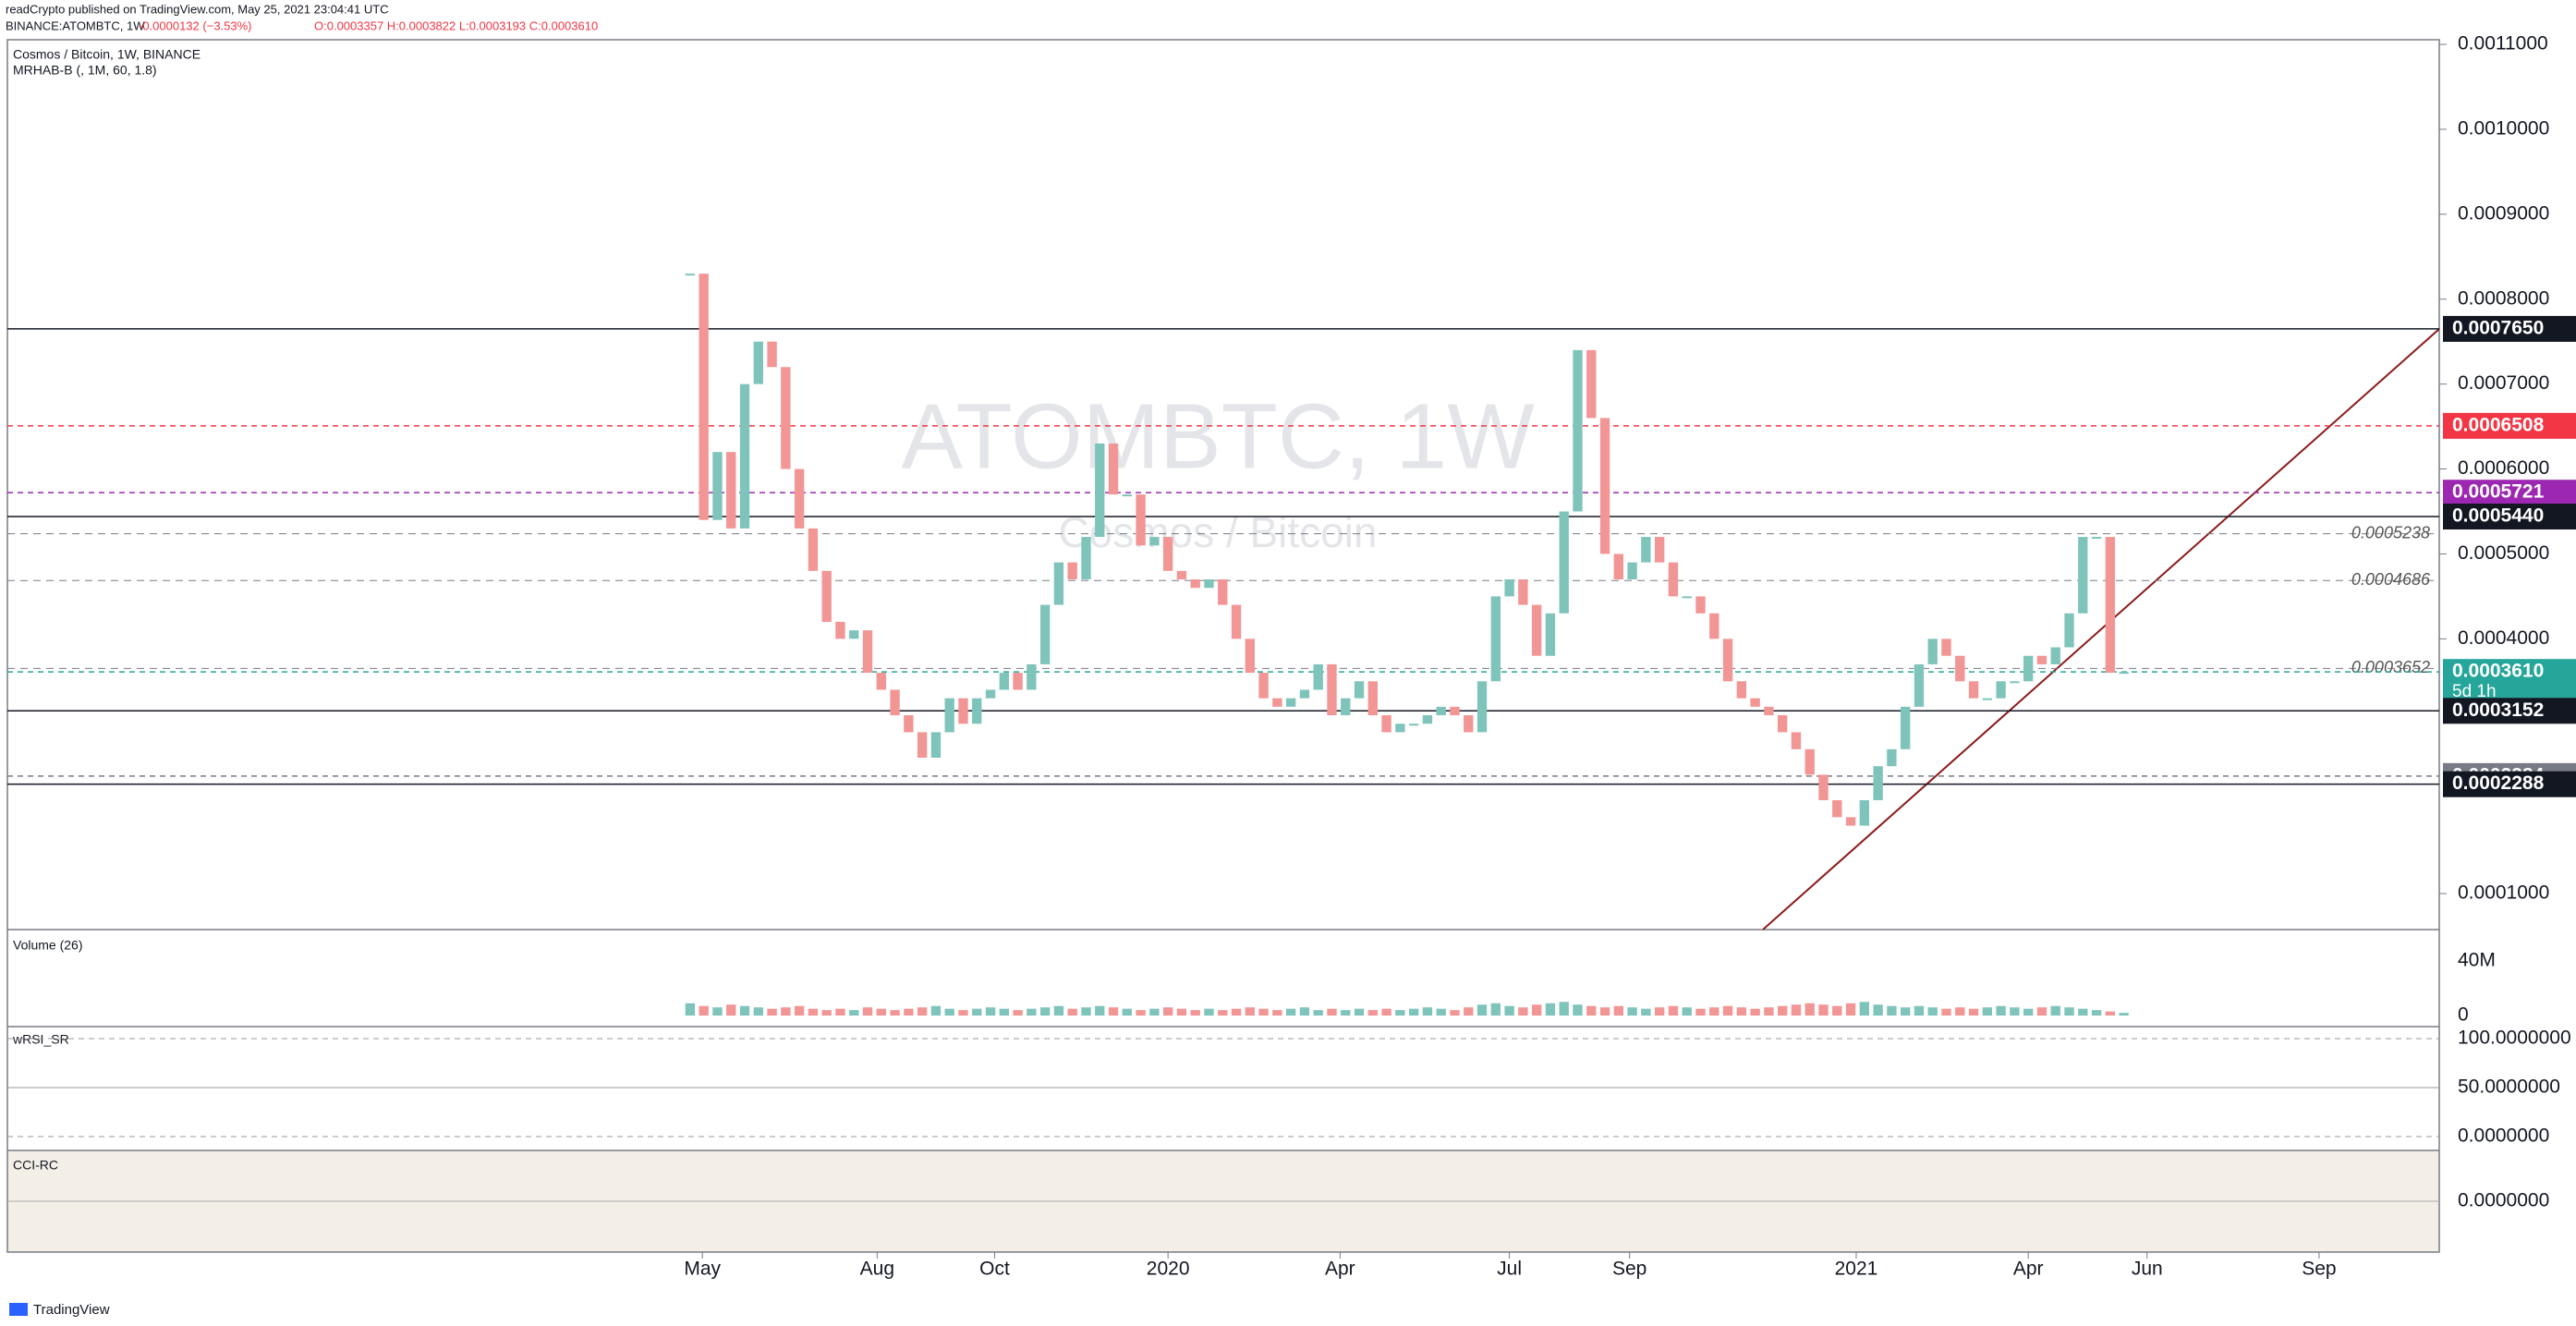 This screenshot has height=1326, width=2576. What do you see at coordinates (2503, 298) in the screenshot?
I see `y-tick-label: 0.0008000` at bounding box center [2503, 298].